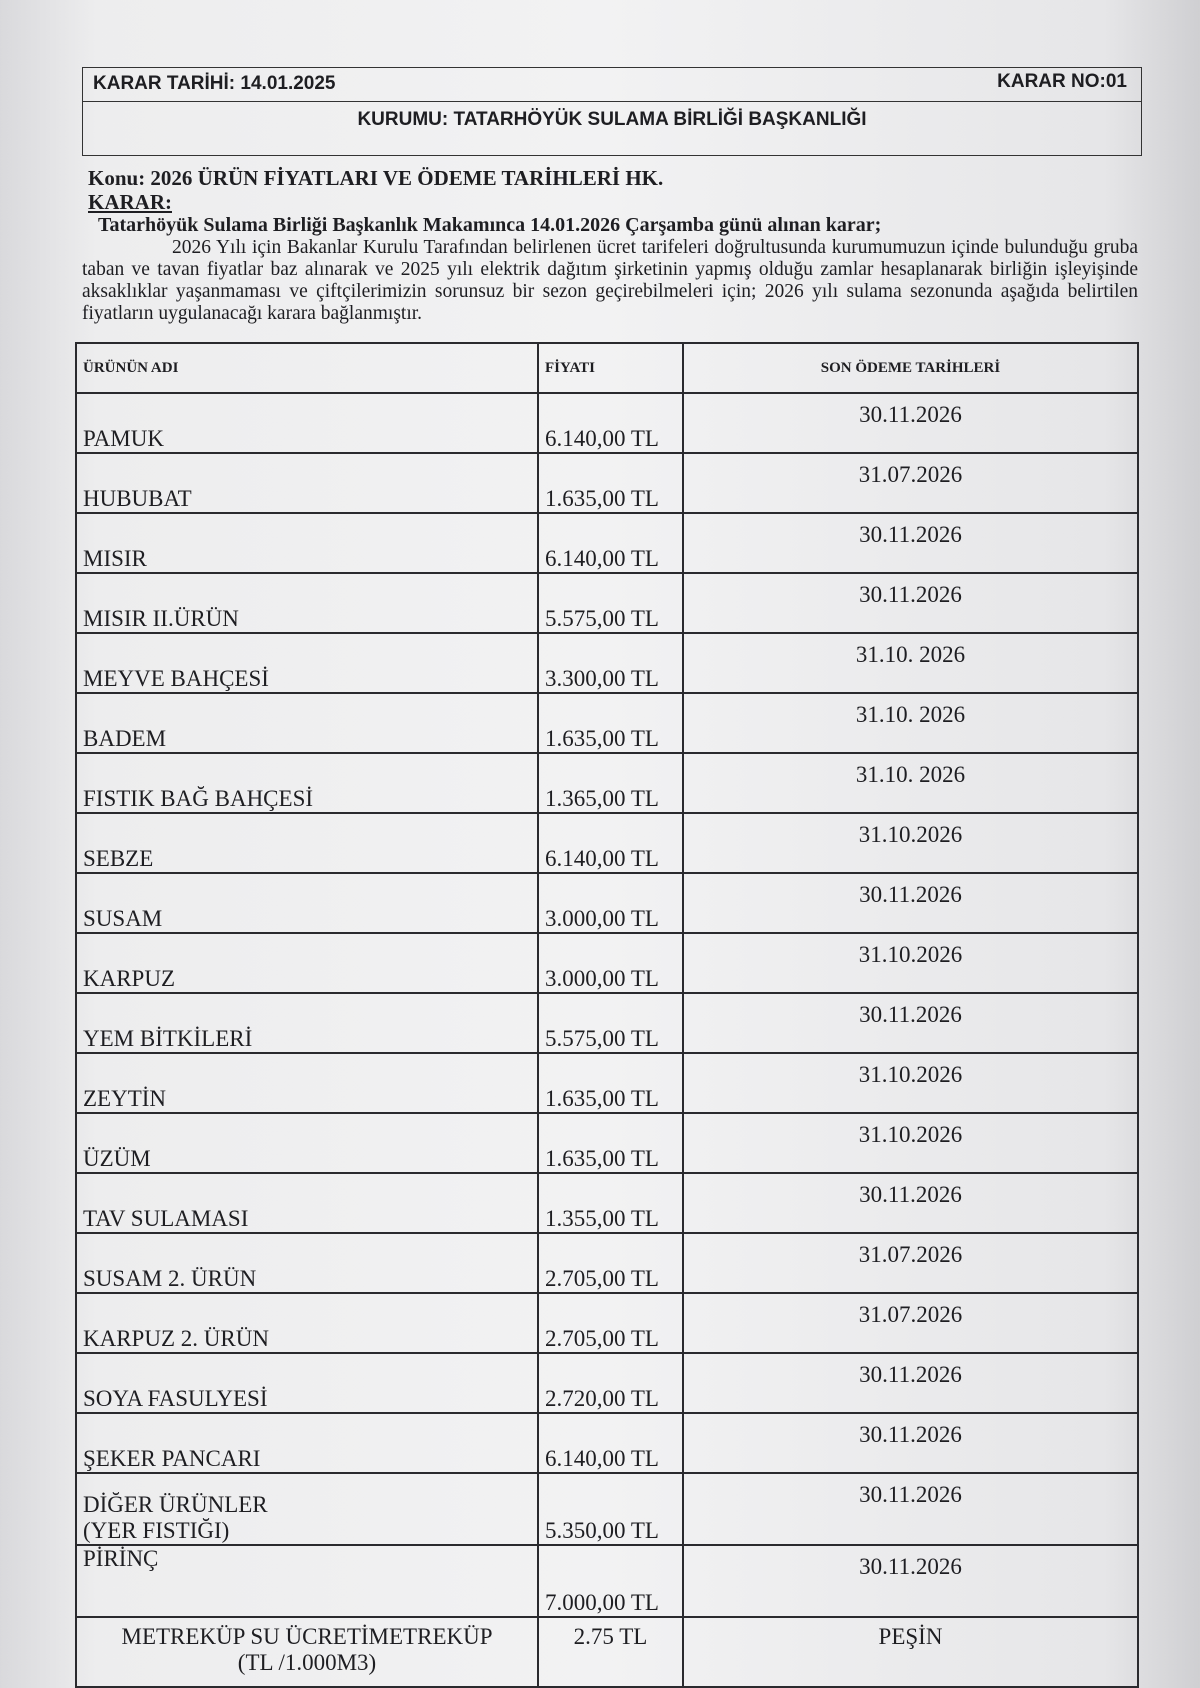  Describe the element at coordinates (307, 903) in the screenshot. I see `product-name: SUSAM` at that location.